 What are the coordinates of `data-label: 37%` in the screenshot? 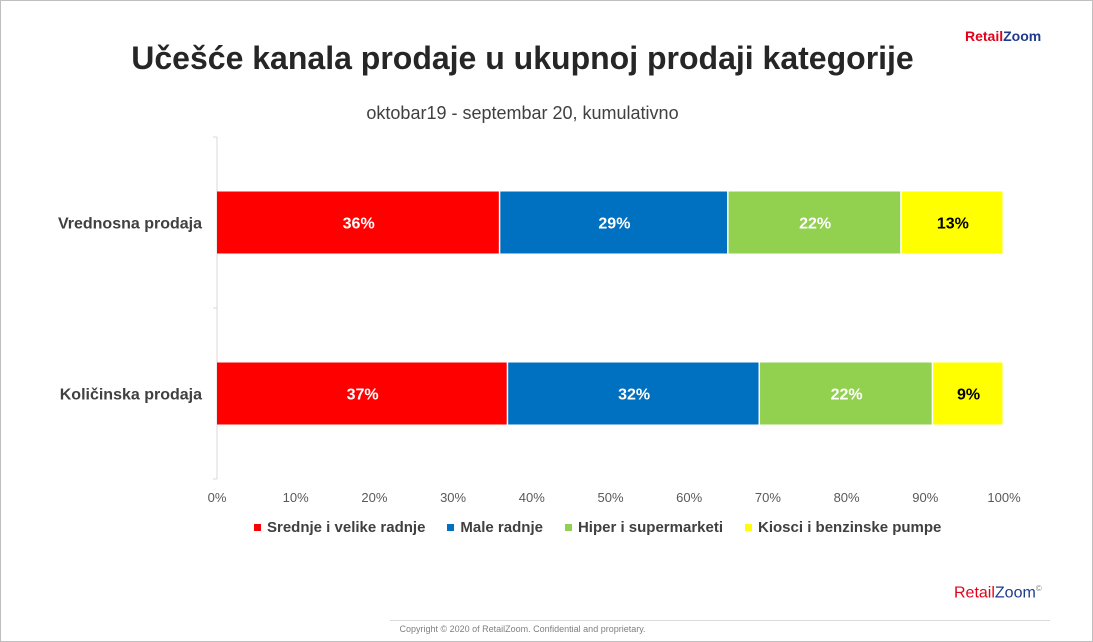 It's located at (363, 395).